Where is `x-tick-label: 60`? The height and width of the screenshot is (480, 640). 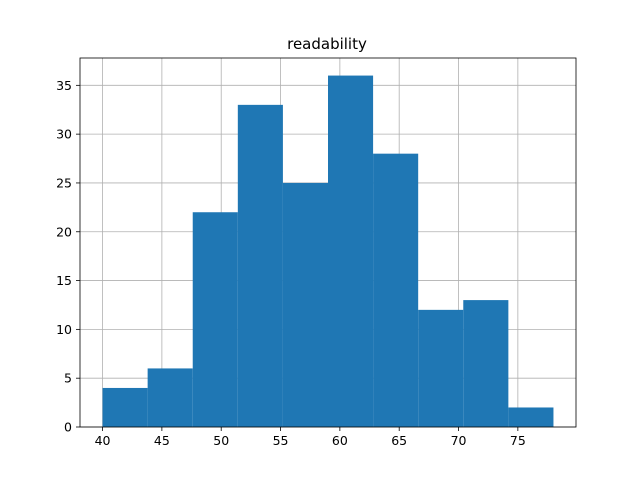 x-tick-label: 60 is located at coordinates (340, 440).